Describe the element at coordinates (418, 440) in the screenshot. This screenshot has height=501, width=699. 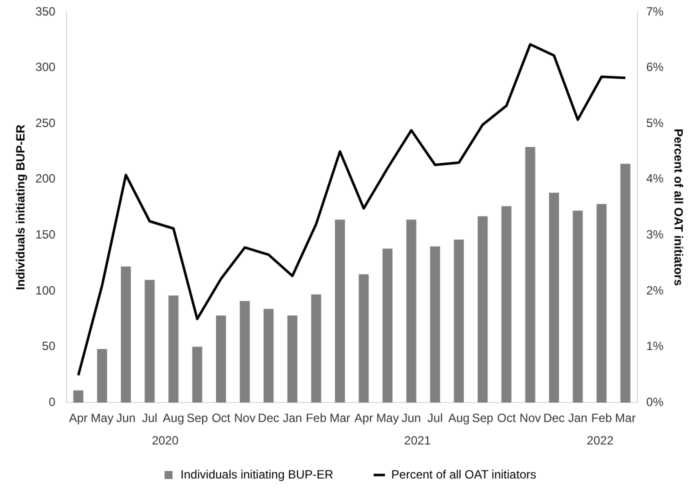
I see `text: 2021` at that location.